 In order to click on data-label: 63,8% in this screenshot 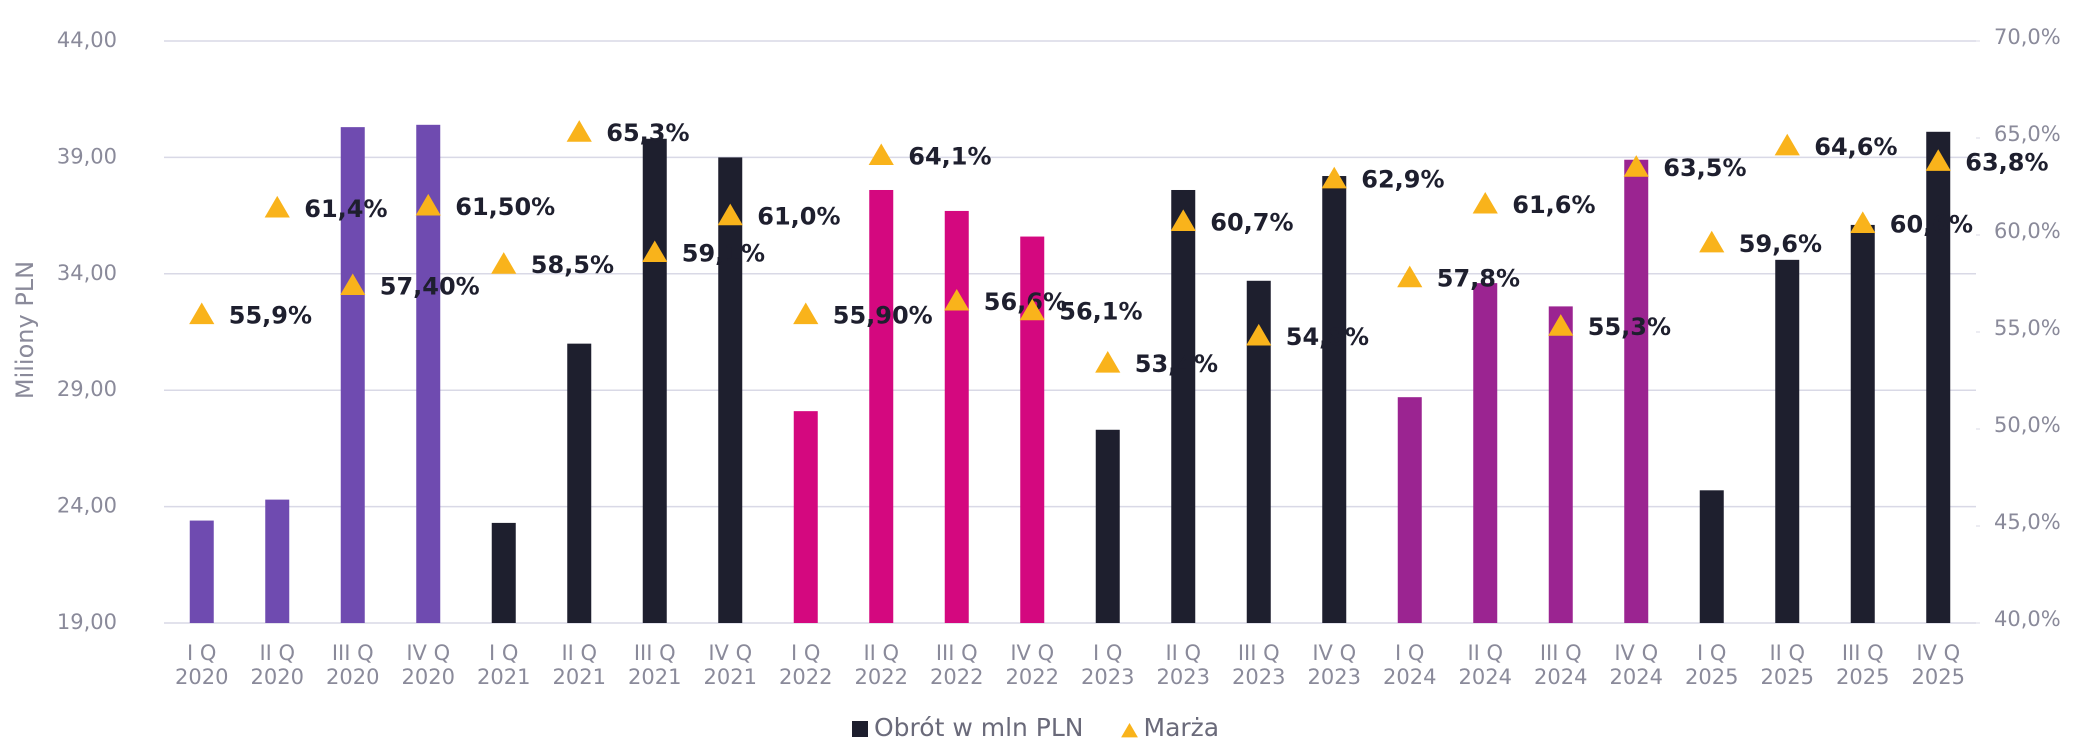, I will do `click(2006, 162)`.